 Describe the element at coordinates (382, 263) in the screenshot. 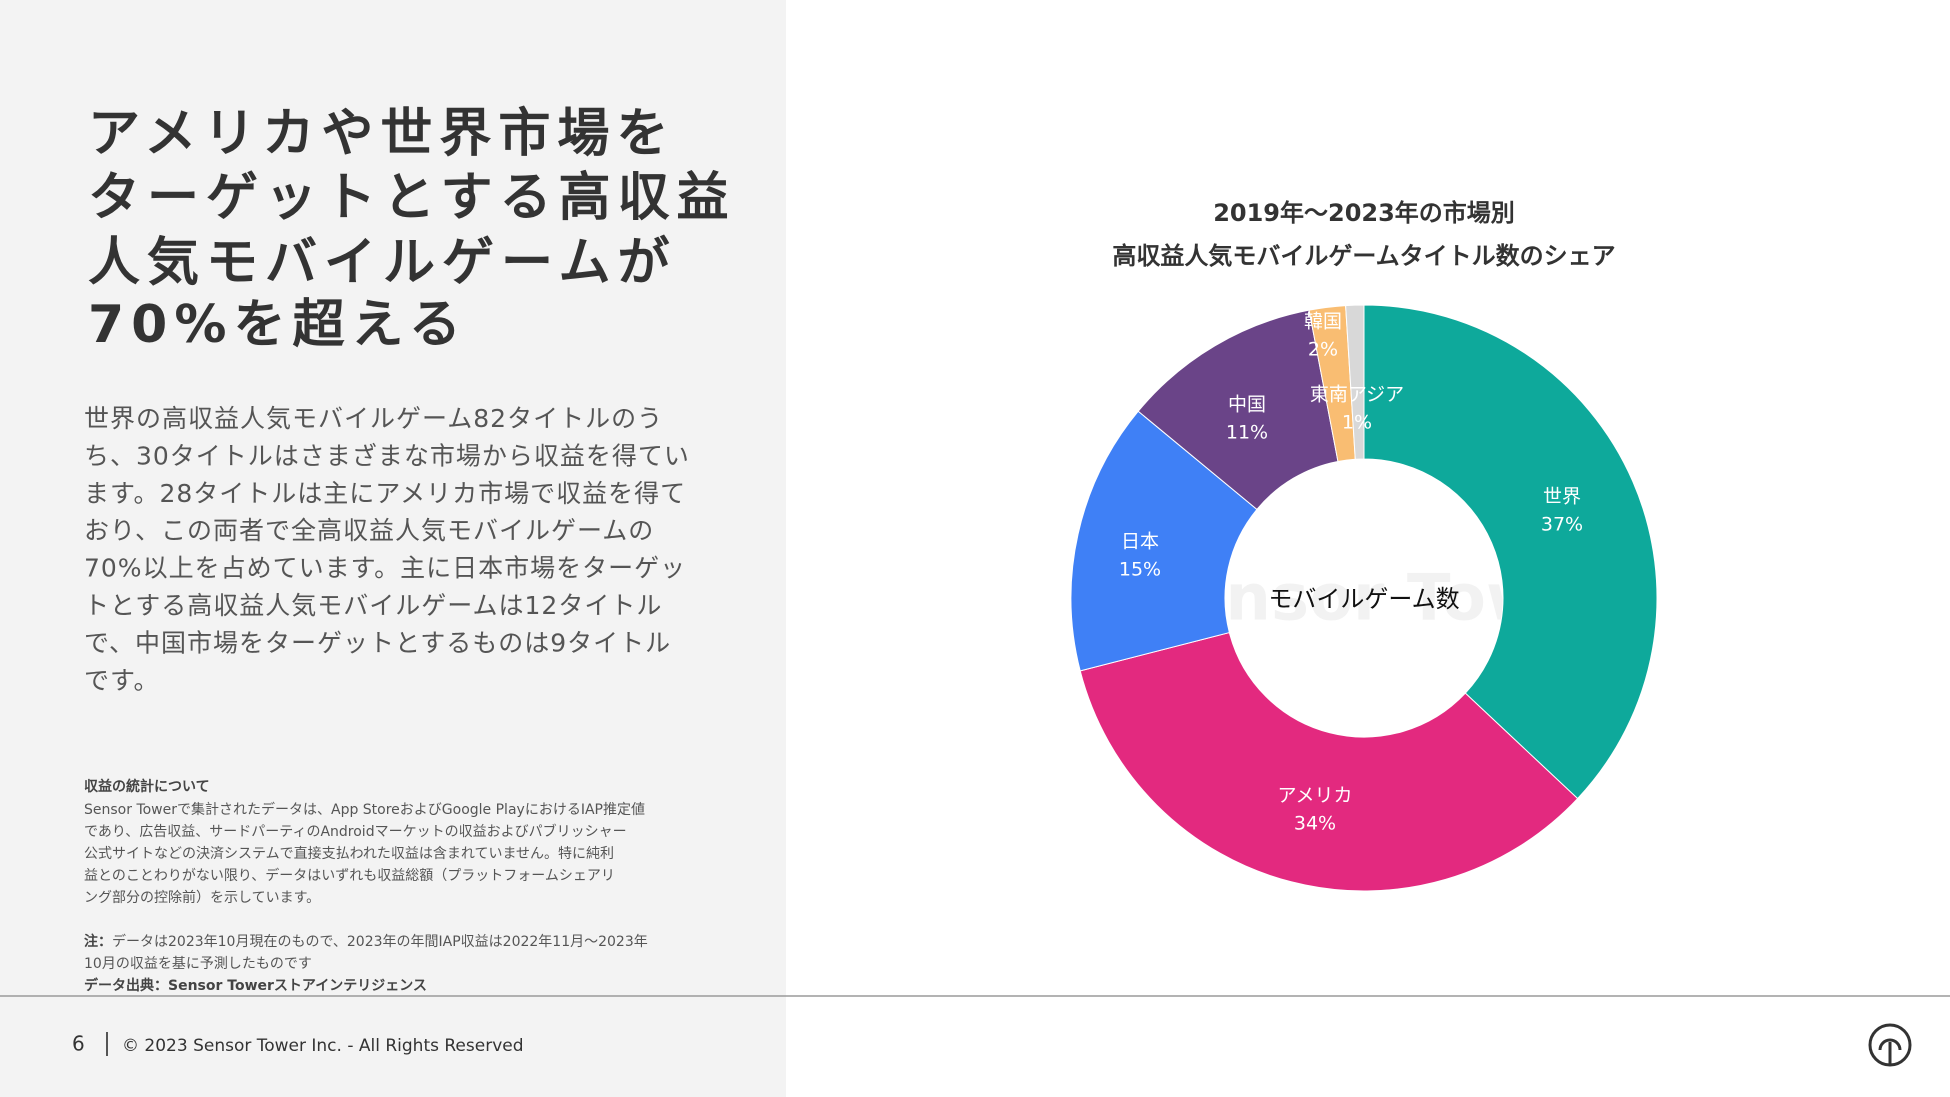

I see `title-line: 人気モバイルゲームが` at that location.